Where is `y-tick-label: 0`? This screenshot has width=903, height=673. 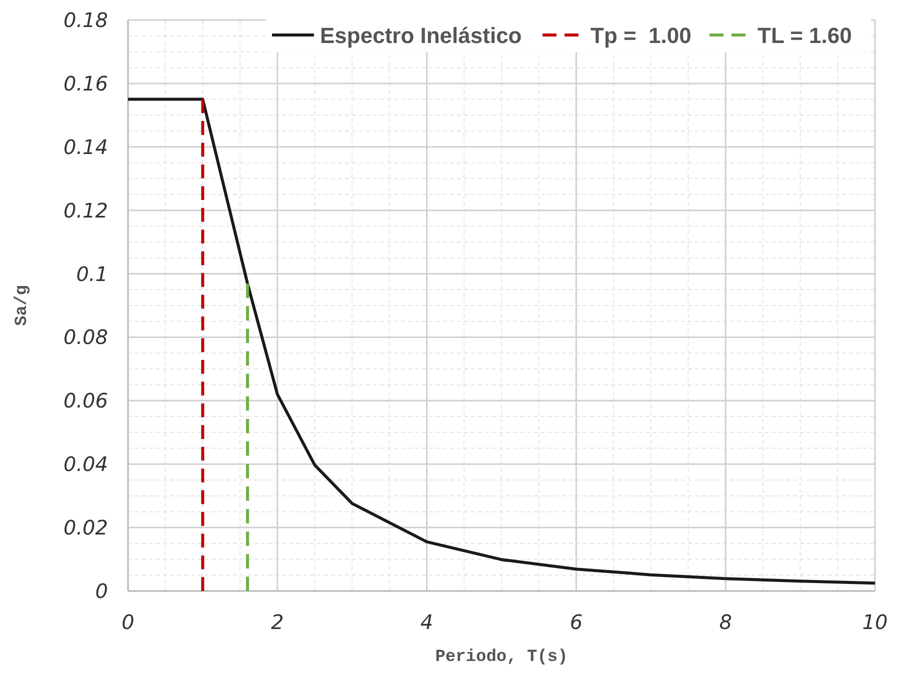
y-tick-label: 0 is located at coordinates (101, 591).